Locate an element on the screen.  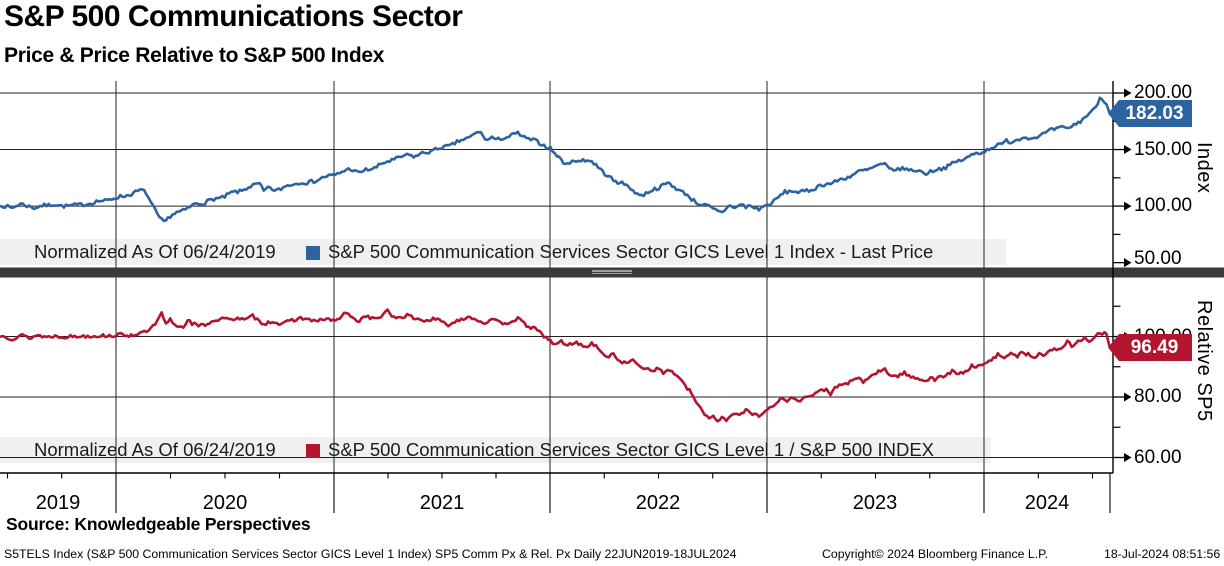
footer-datetime: 18-Jul-2024 08:51:56 is located at coordinates (1162, 554).